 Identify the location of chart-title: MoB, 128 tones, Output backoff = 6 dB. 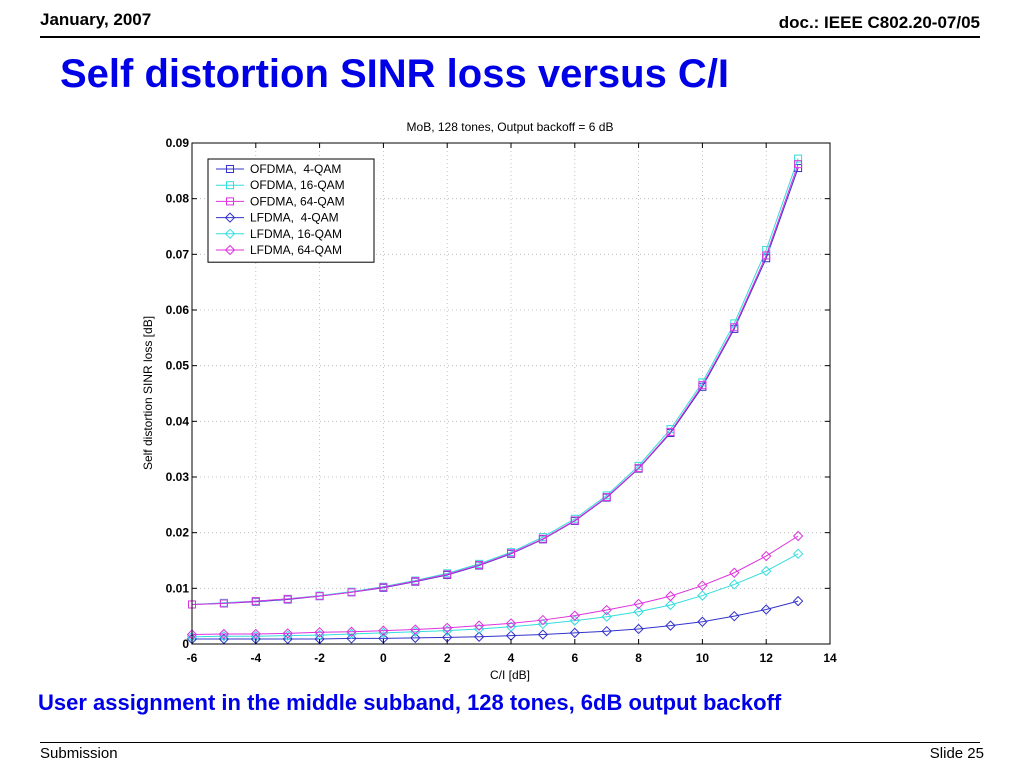
(510, 127).